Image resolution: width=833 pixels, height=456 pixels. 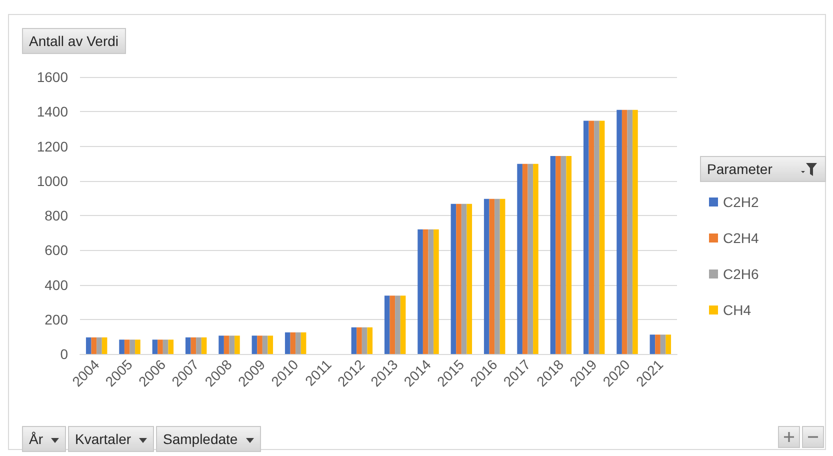 I want to click on text: Sampledate, so click(x=200, y=439).